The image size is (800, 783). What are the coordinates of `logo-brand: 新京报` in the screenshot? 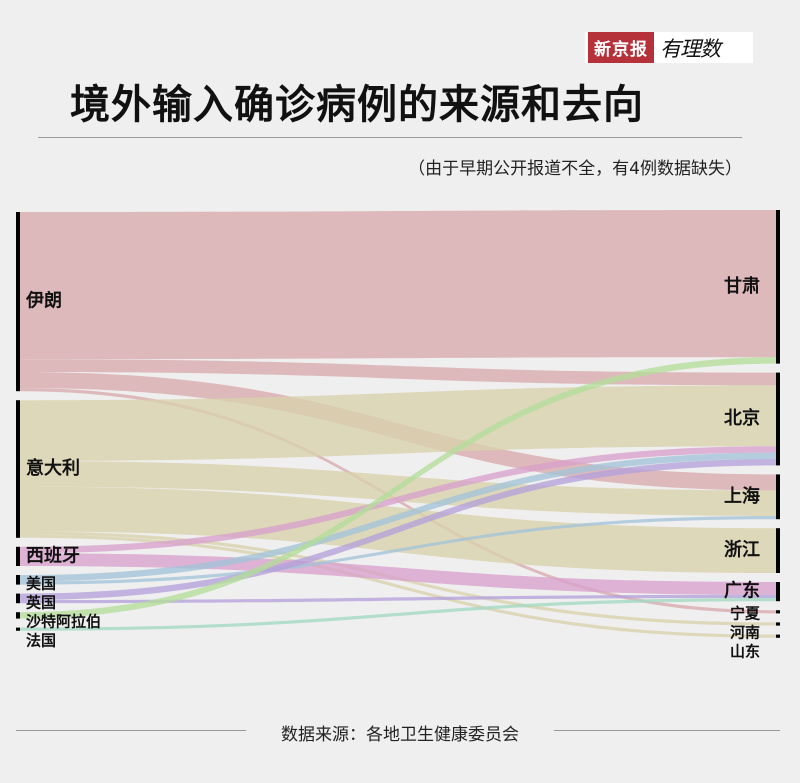 It's located at (621, 47).